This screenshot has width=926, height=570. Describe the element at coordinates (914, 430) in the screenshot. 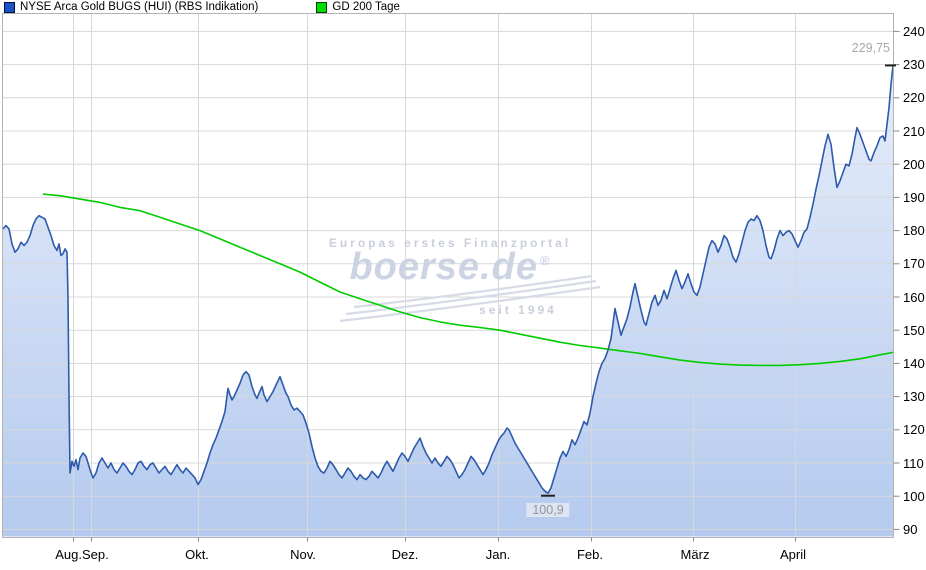

I see `y-axis-label: 120` at that location.